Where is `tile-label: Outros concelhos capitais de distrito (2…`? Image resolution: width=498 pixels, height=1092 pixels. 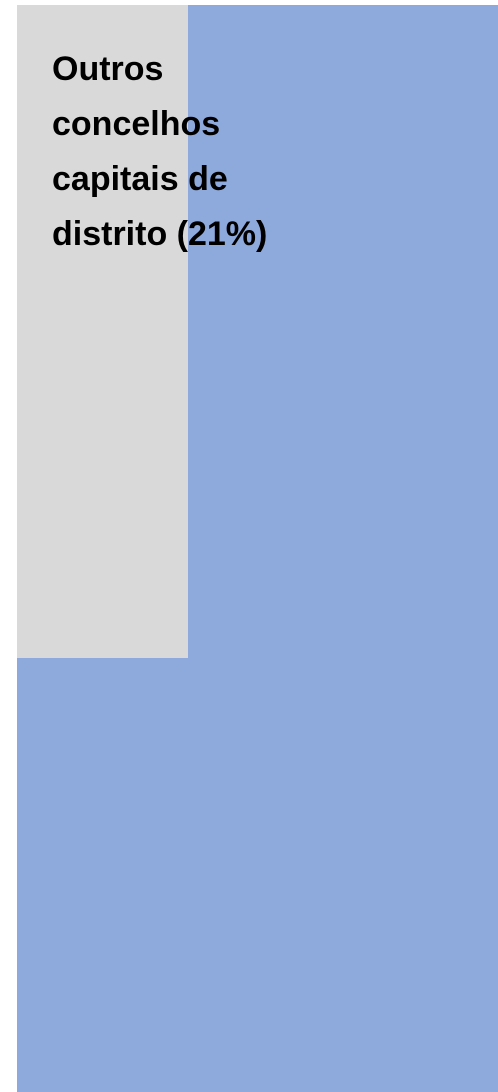 tile-label: Outros concelhos capitais de distrito (2… is located at coordinates (160, 151).